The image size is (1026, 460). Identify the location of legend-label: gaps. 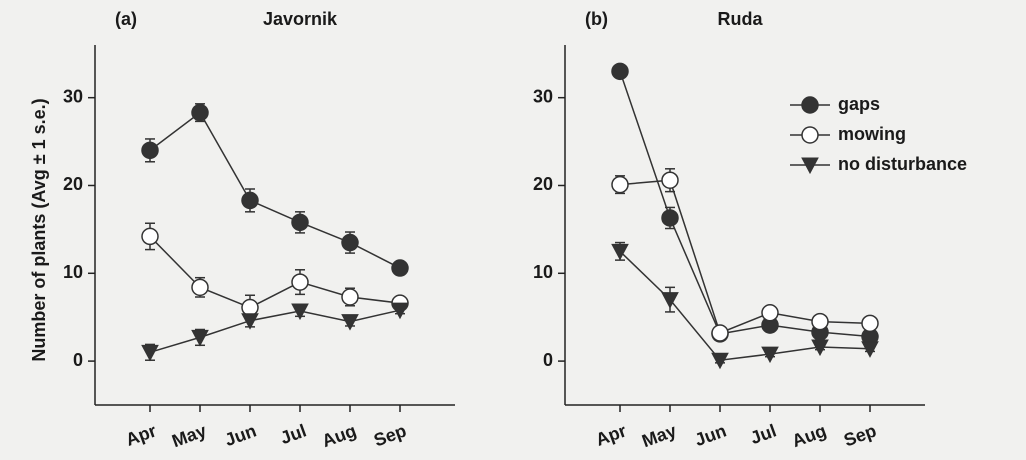
(859, 104).